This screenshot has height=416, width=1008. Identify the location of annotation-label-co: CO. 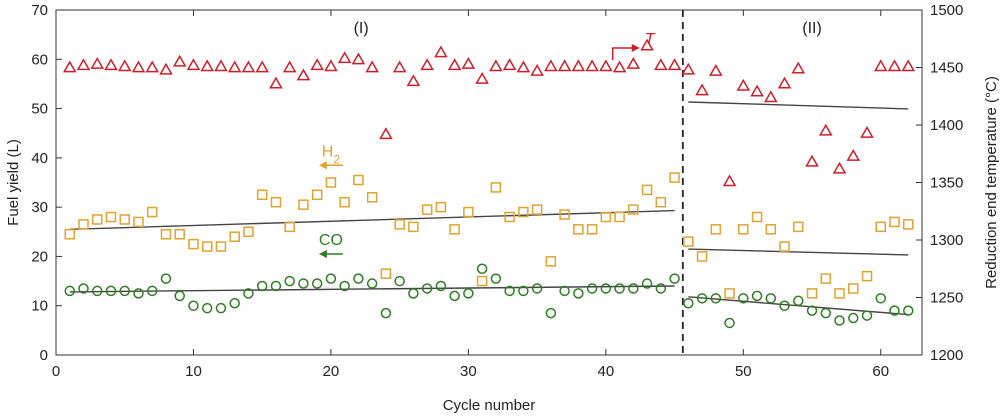
(331, 240).